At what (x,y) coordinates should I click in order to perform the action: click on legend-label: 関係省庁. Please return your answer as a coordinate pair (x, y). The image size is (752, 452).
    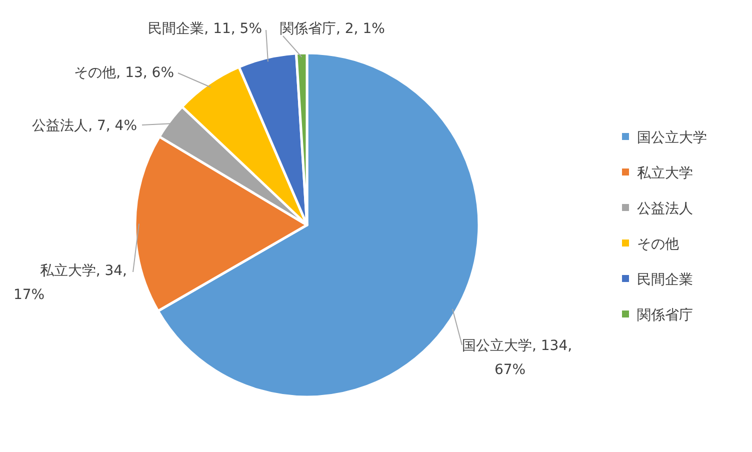
    Looking at the image, I should click on (665, 316).